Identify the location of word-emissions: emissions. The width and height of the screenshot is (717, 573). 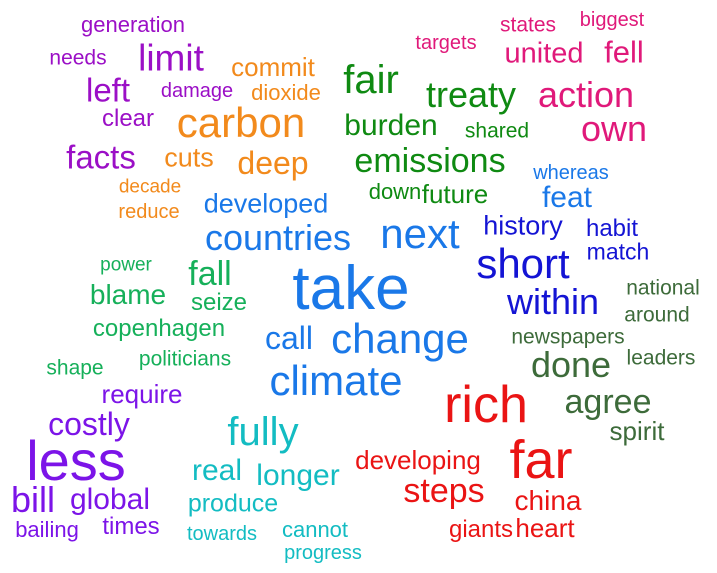
(430, 161).